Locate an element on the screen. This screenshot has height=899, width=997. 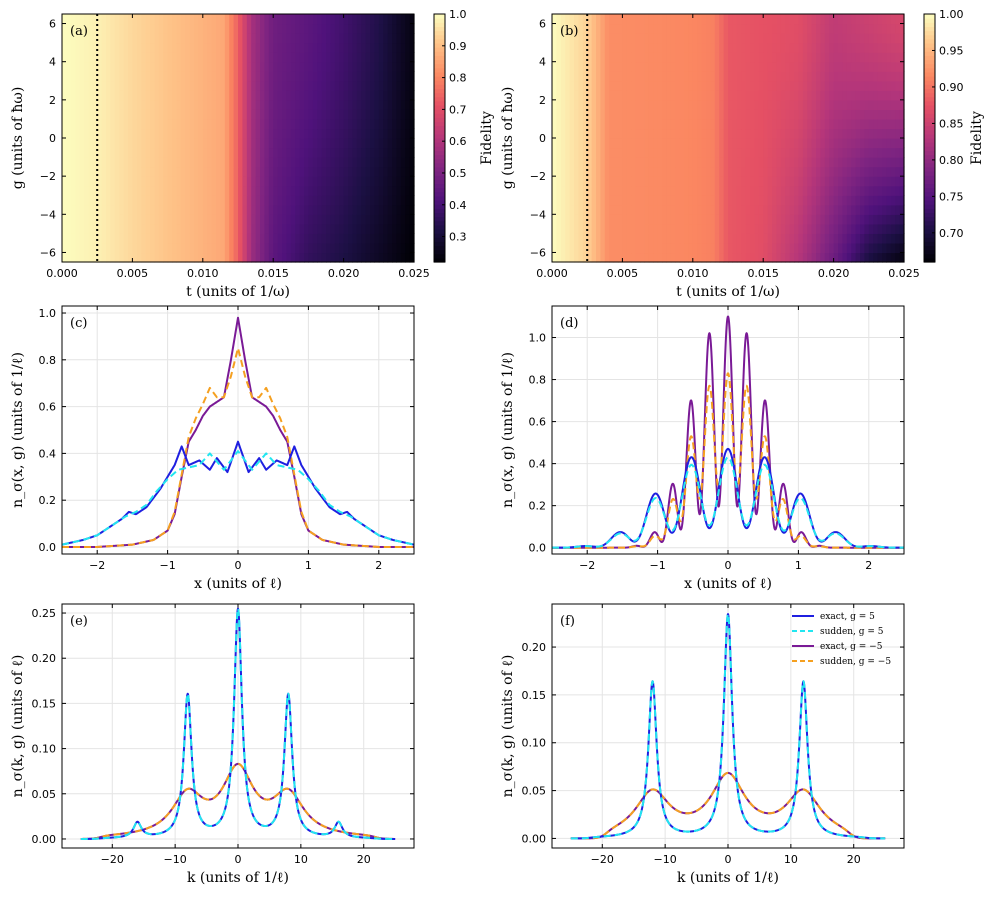
y-axis-label-b: g (units of ħω) is located at coordinates (508, 138).